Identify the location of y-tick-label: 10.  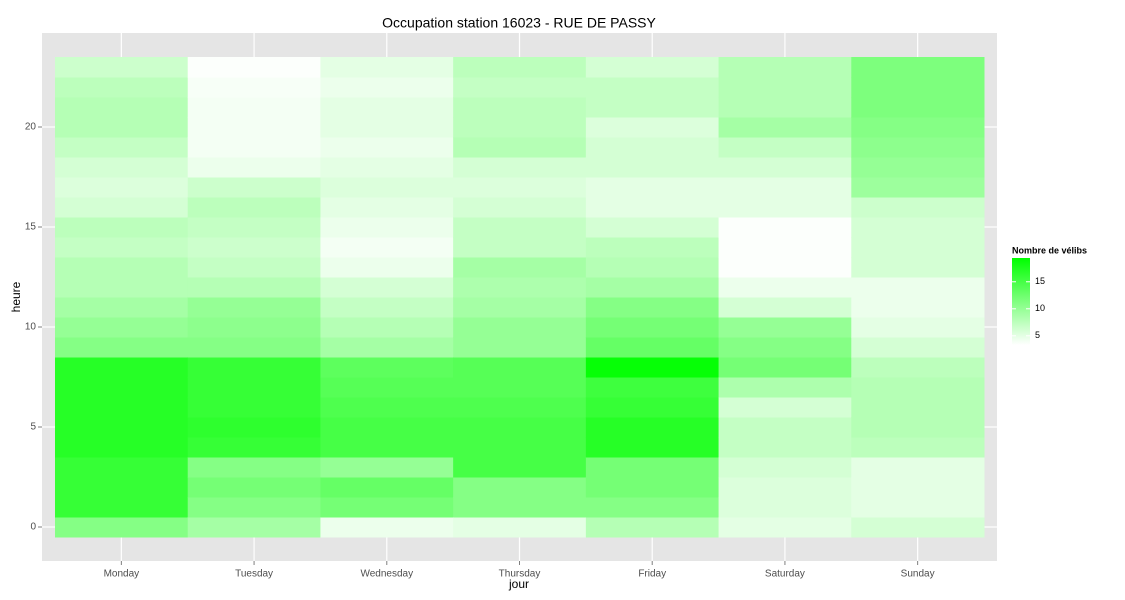
(31, 327).